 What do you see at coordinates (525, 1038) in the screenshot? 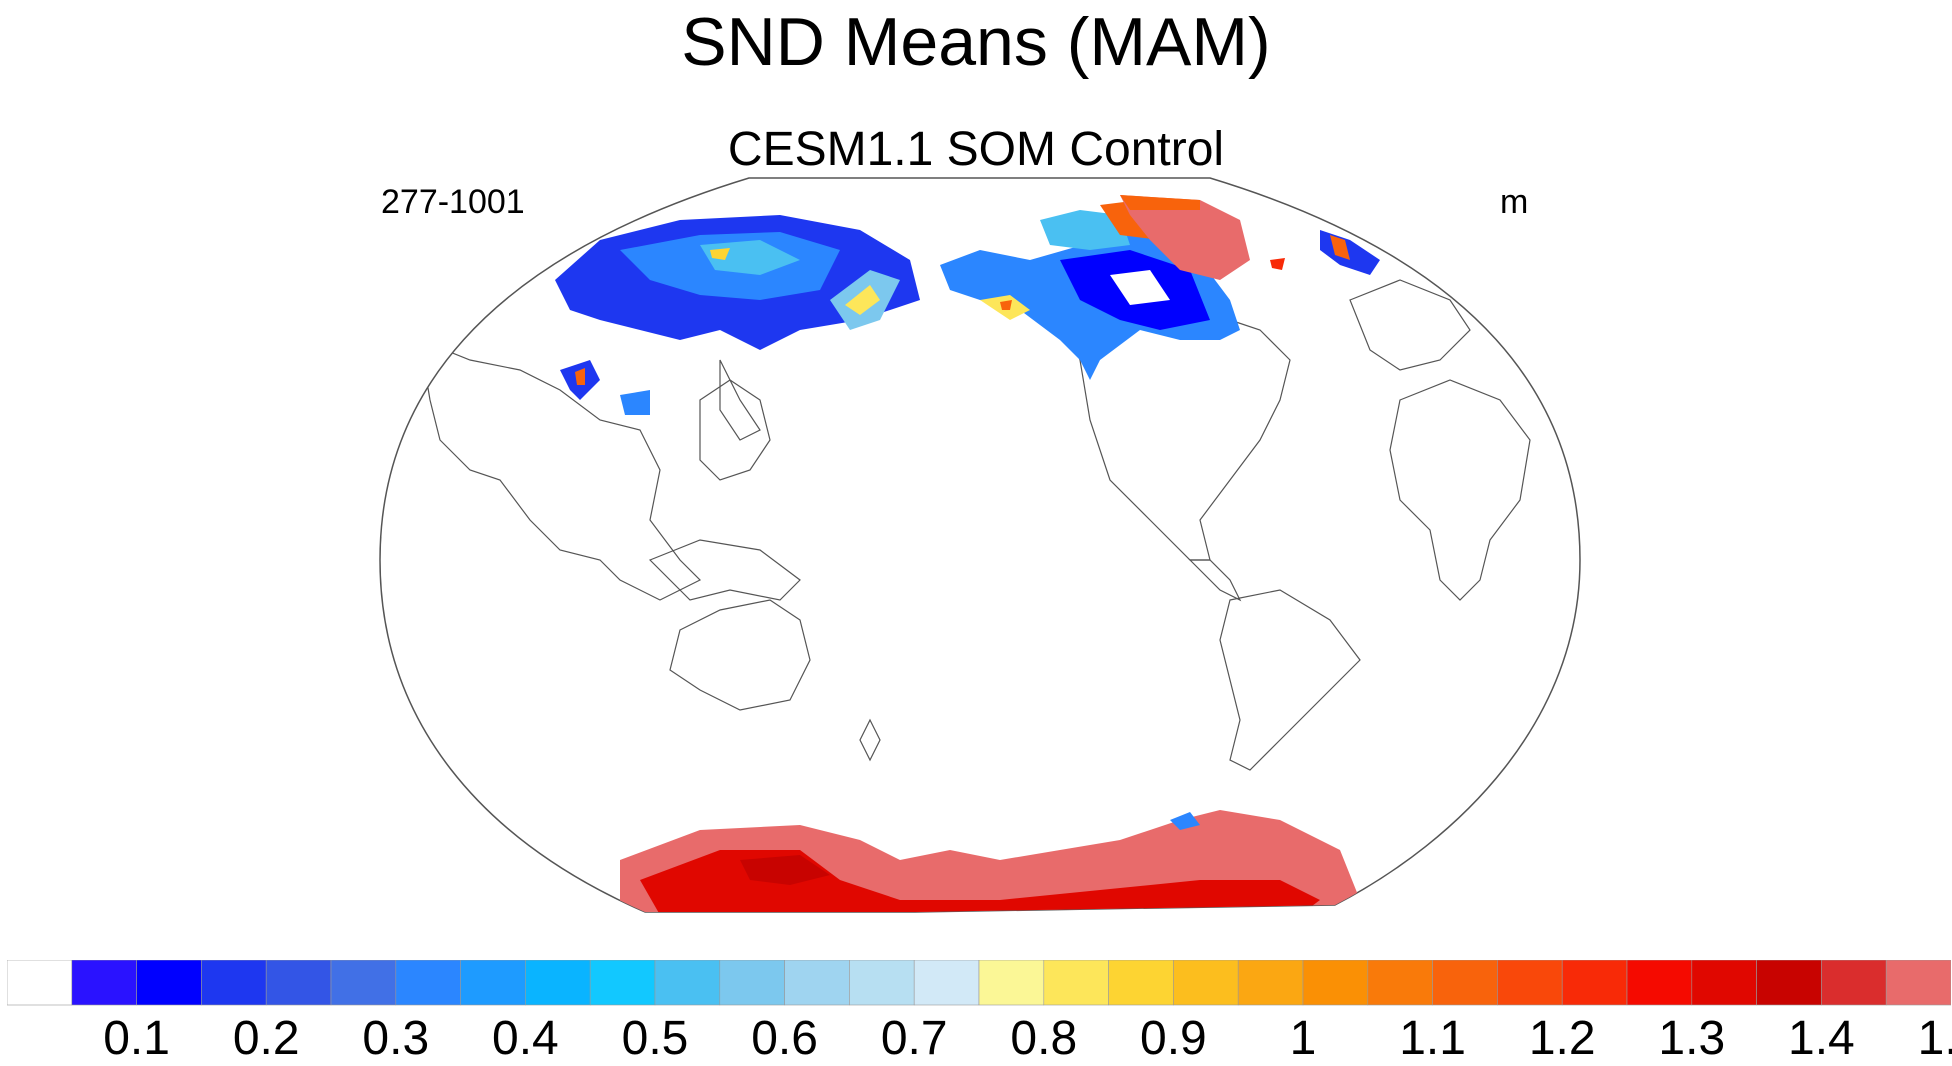
I see `colorbar-label: 0.4` at bounding box center [525, 1038].